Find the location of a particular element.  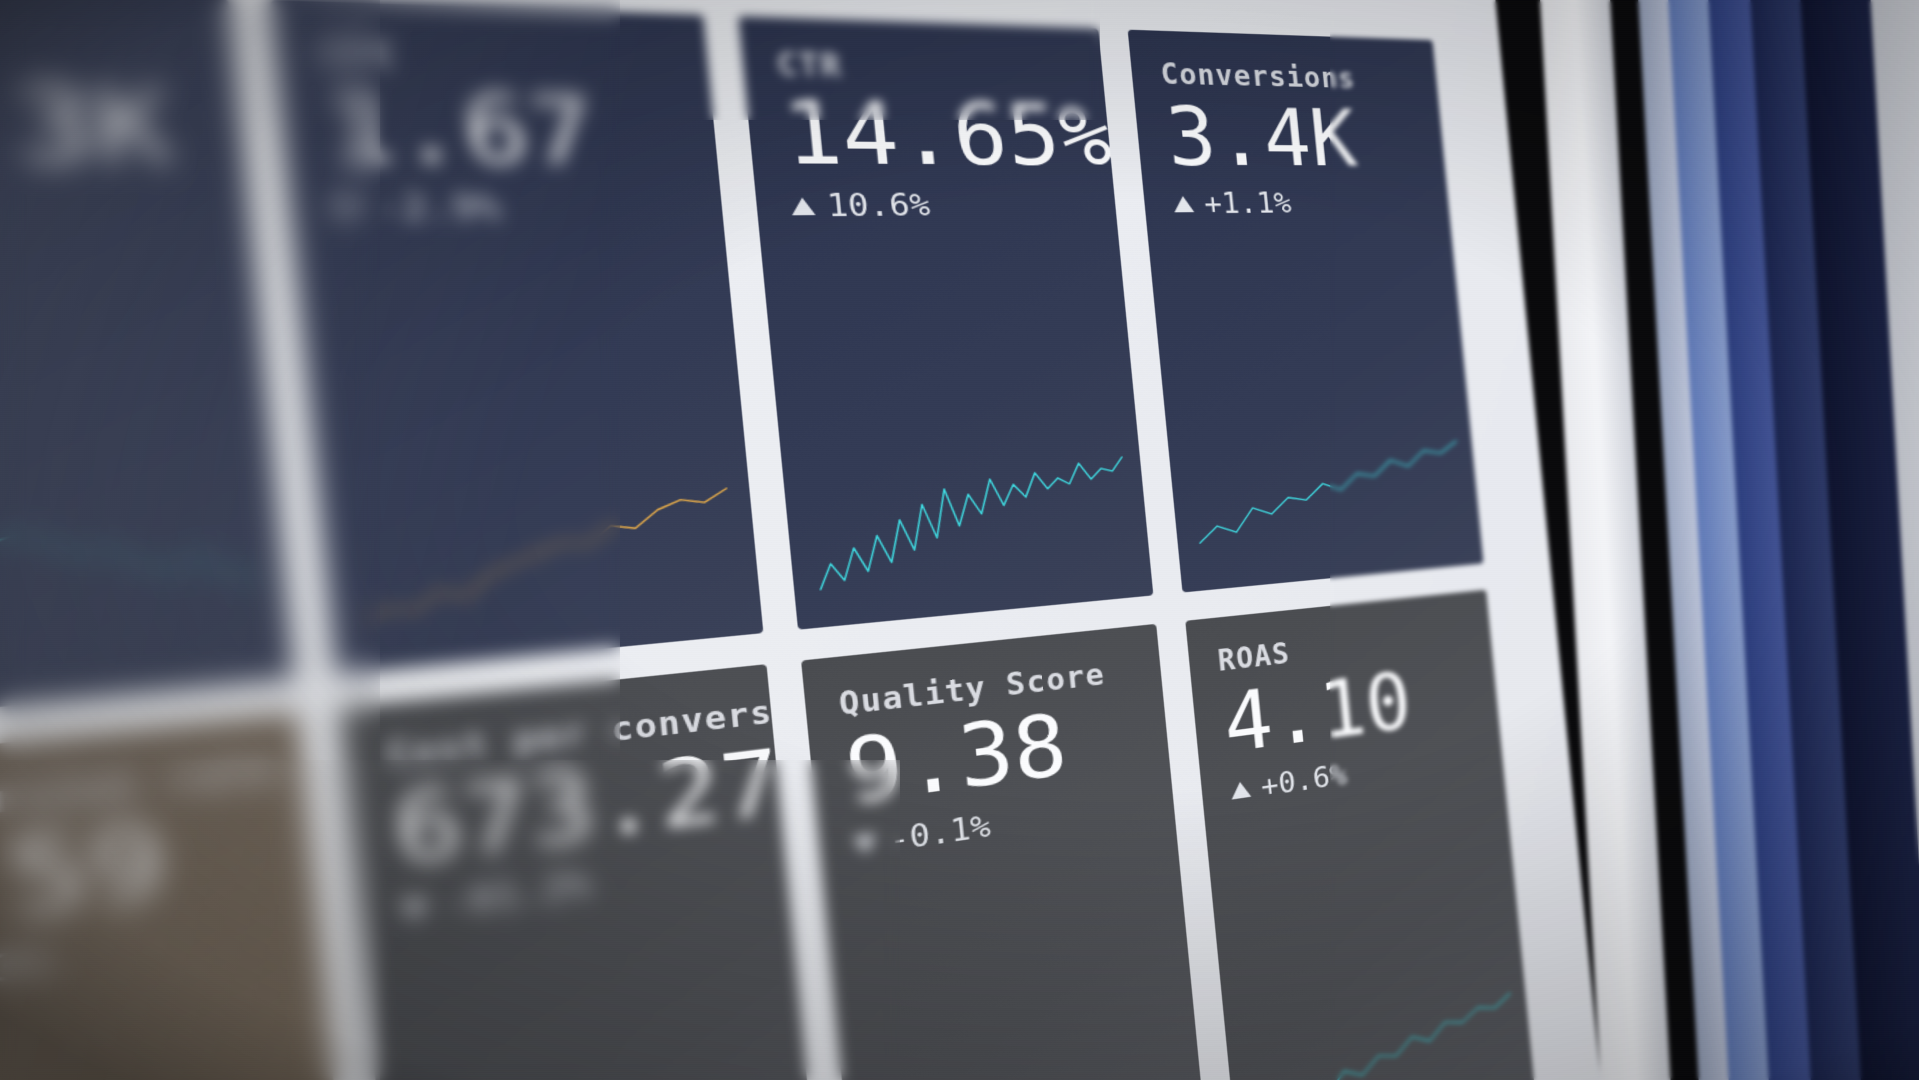

kpi-delta: +1.1% is located at coordinates (1299, 204).